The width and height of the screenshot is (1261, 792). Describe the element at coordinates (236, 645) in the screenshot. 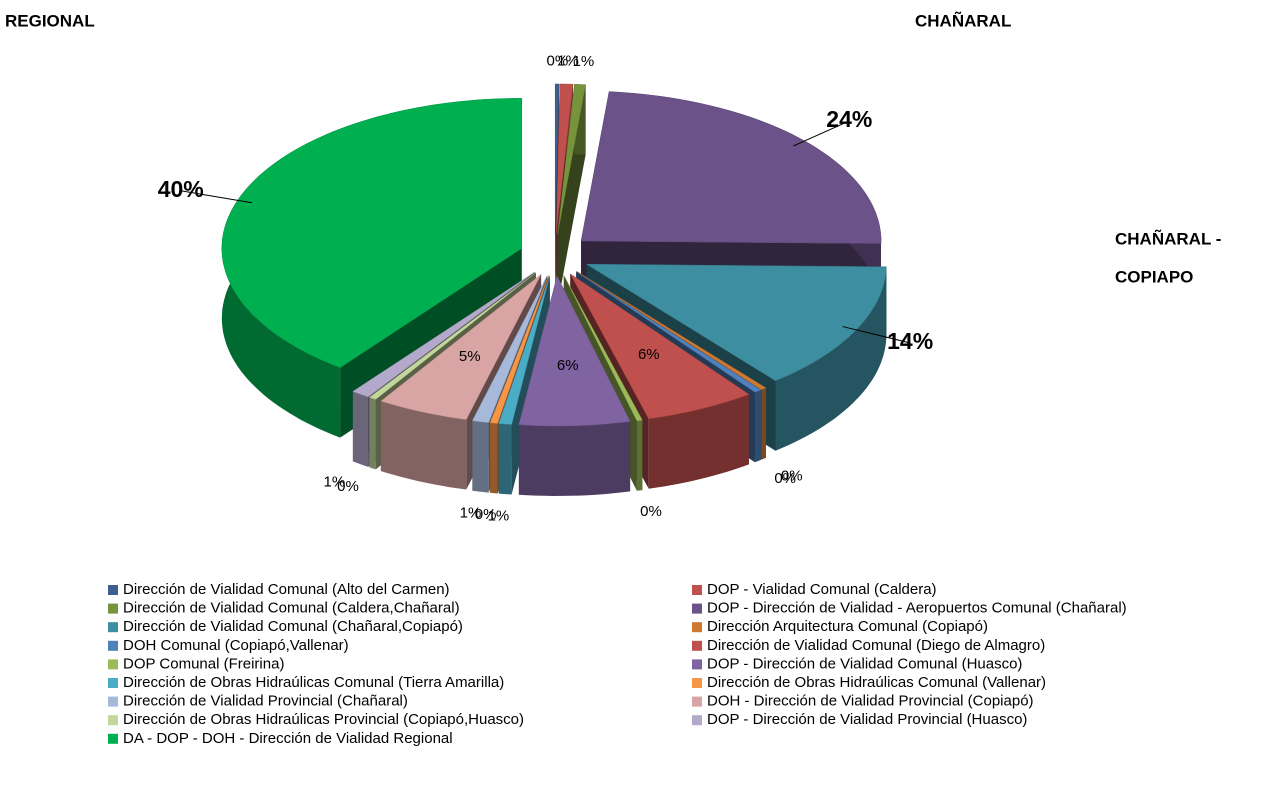

I see `legend-label: DOH Comunal (Copiapó,Vallenar)` at that location.